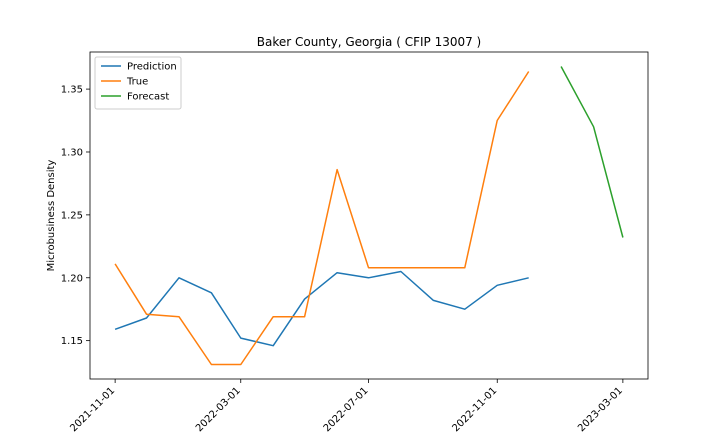  What do you see at coordinates (72, 90) in the screenshot?
I see `y-tick-label: 1.35` at bounding box center [72, 90].